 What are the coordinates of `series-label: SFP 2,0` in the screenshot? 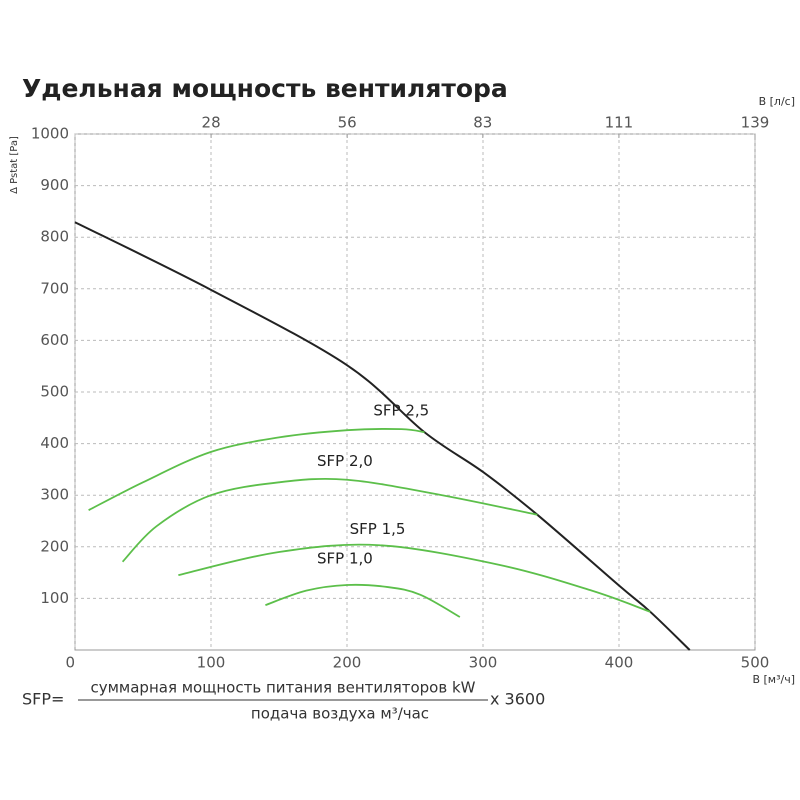 It's located at (345, 461).